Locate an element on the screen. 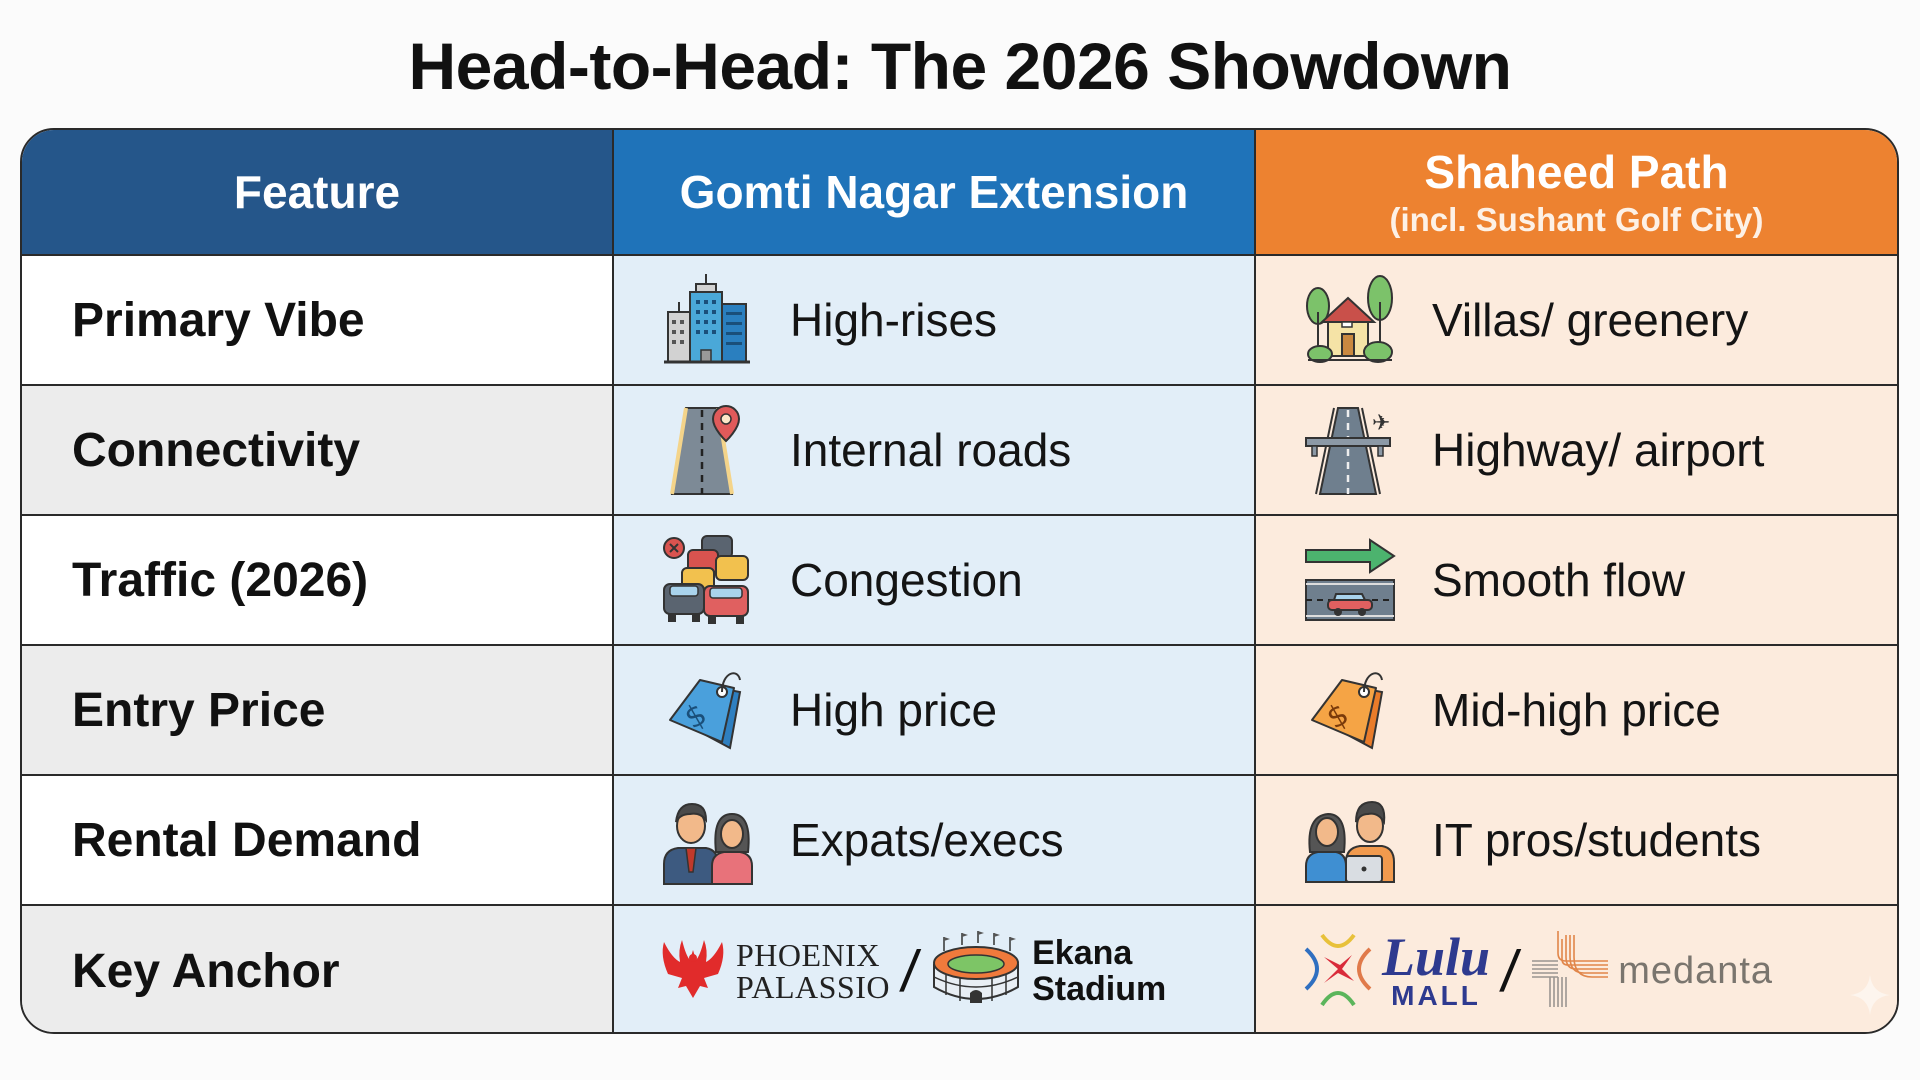 The width and height of the screenshot is (1920, 1080). sparkle-watermark-icon is located at coordinates (1870, 995).